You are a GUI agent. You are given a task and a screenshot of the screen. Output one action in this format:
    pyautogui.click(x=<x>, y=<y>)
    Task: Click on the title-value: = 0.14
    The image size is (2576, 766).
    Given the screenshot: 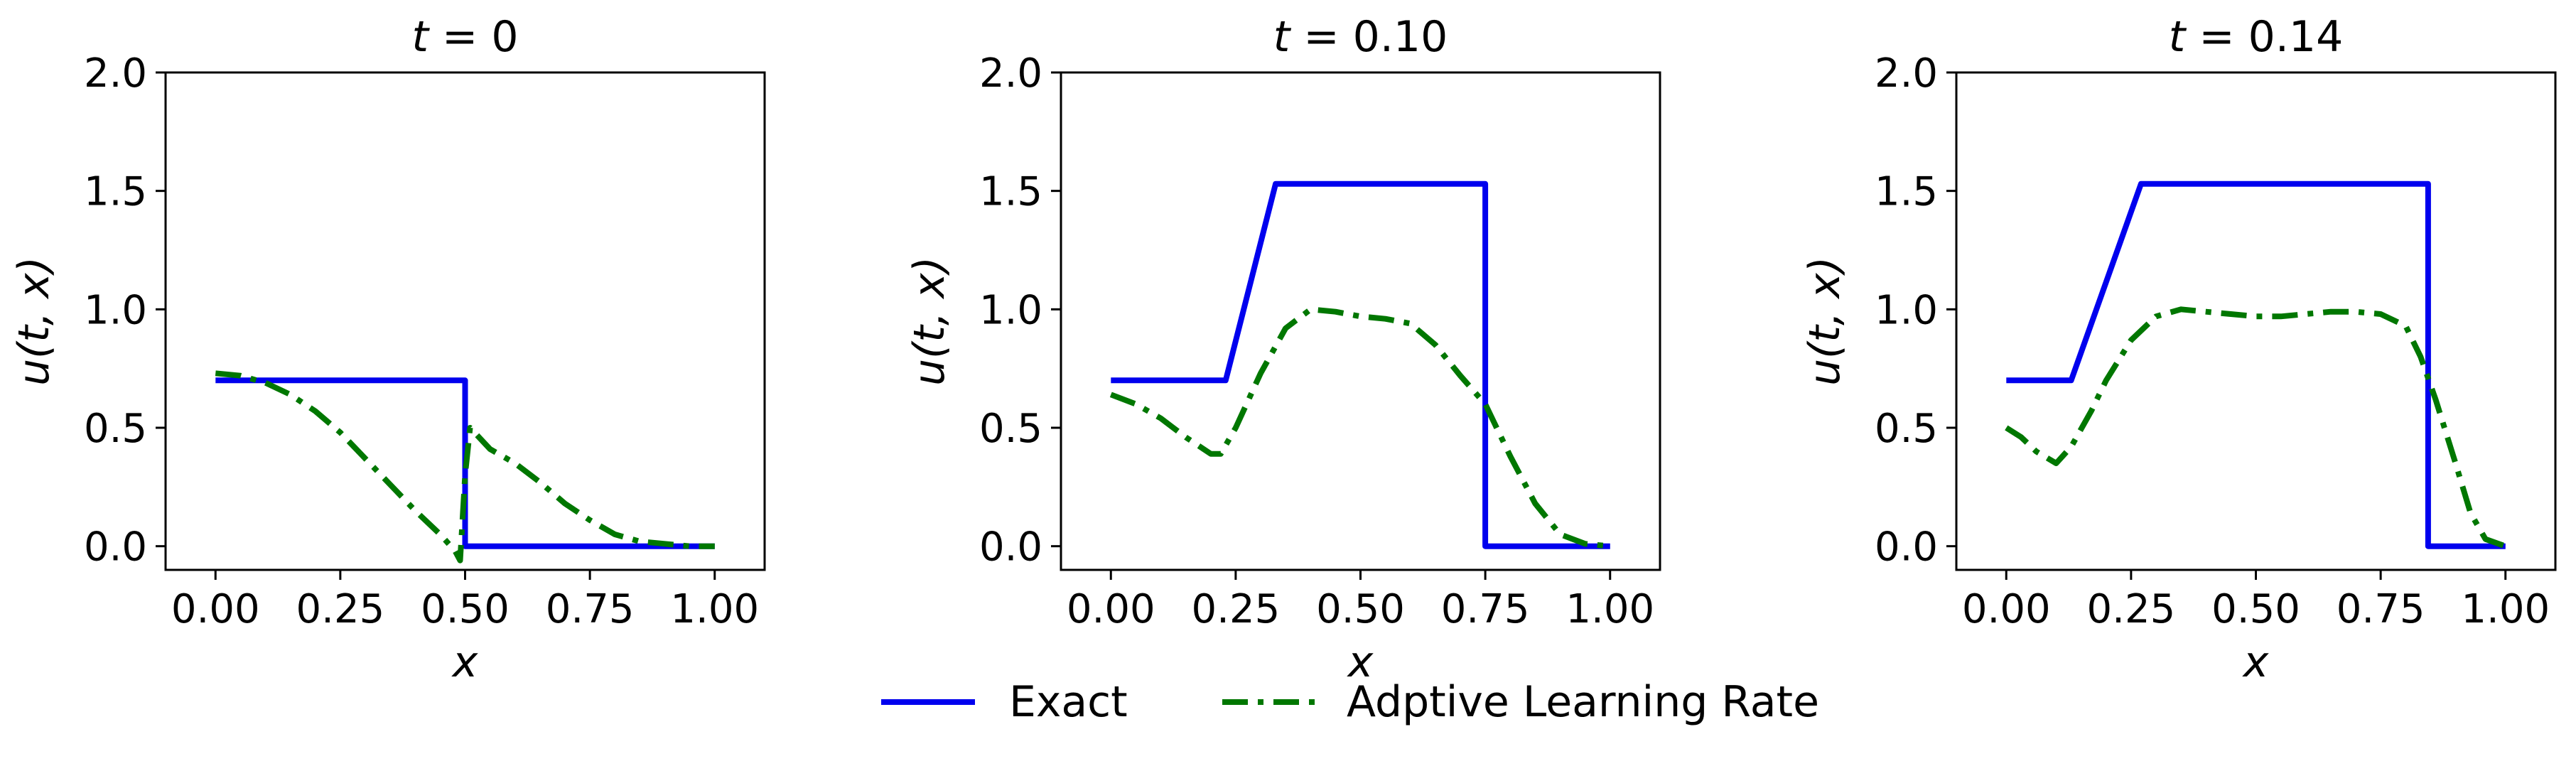 What is the action you would take?
    pyautogui.click(x=2264, y=37)
    